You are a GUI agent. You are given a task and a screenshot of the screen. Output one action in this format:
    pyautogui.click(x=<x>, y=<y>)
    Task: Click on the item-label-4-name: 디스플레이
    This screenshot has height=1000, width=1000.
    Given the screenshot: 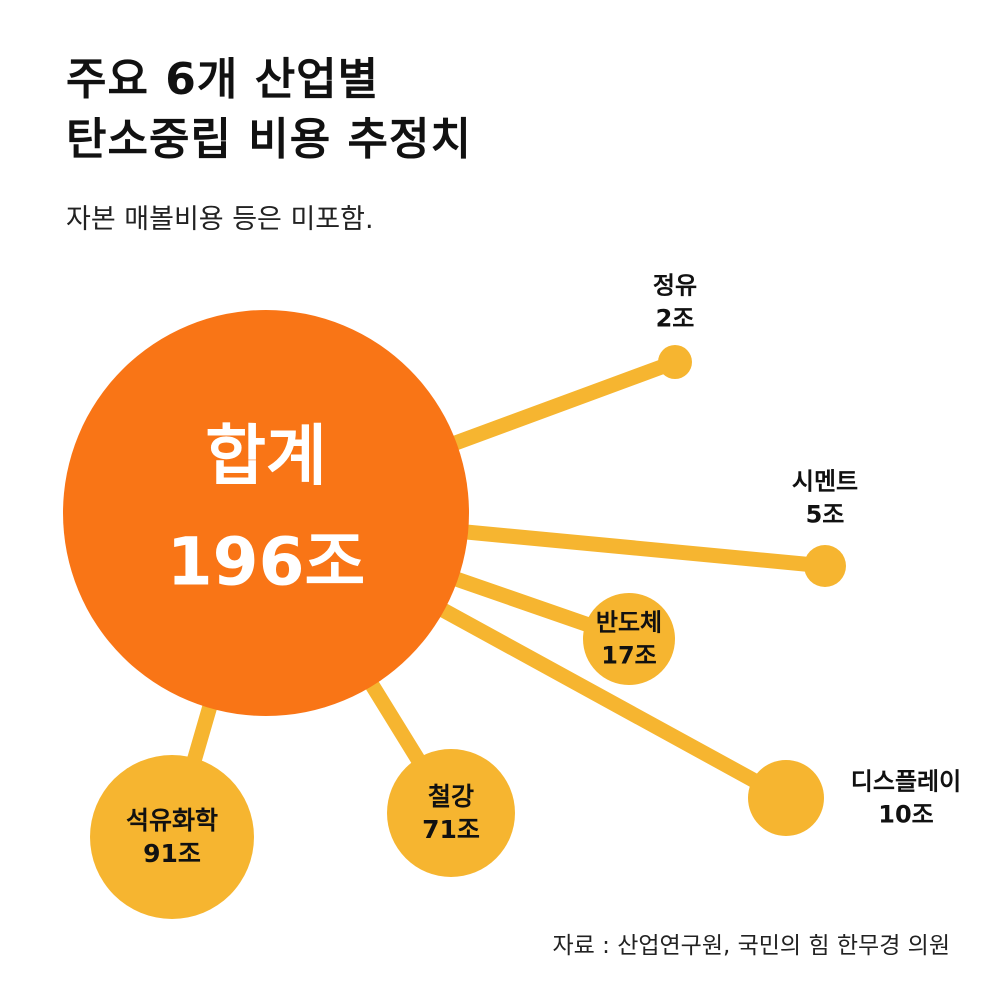 What is the action you would take?
    pyautogui.click(x=906, y=782)
    